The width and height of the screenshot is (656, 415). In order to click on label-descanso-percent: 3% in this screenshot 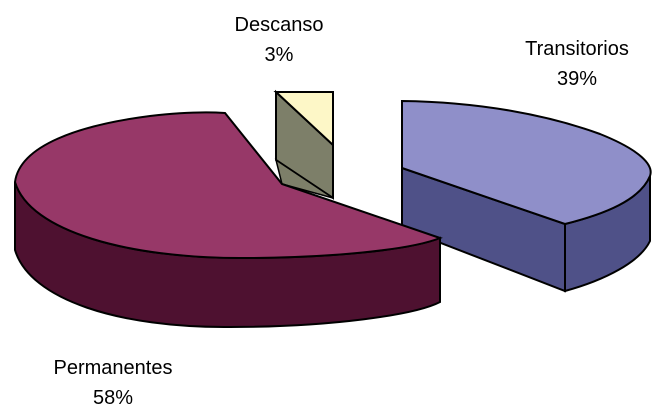, I will do `click(279, 55)`.